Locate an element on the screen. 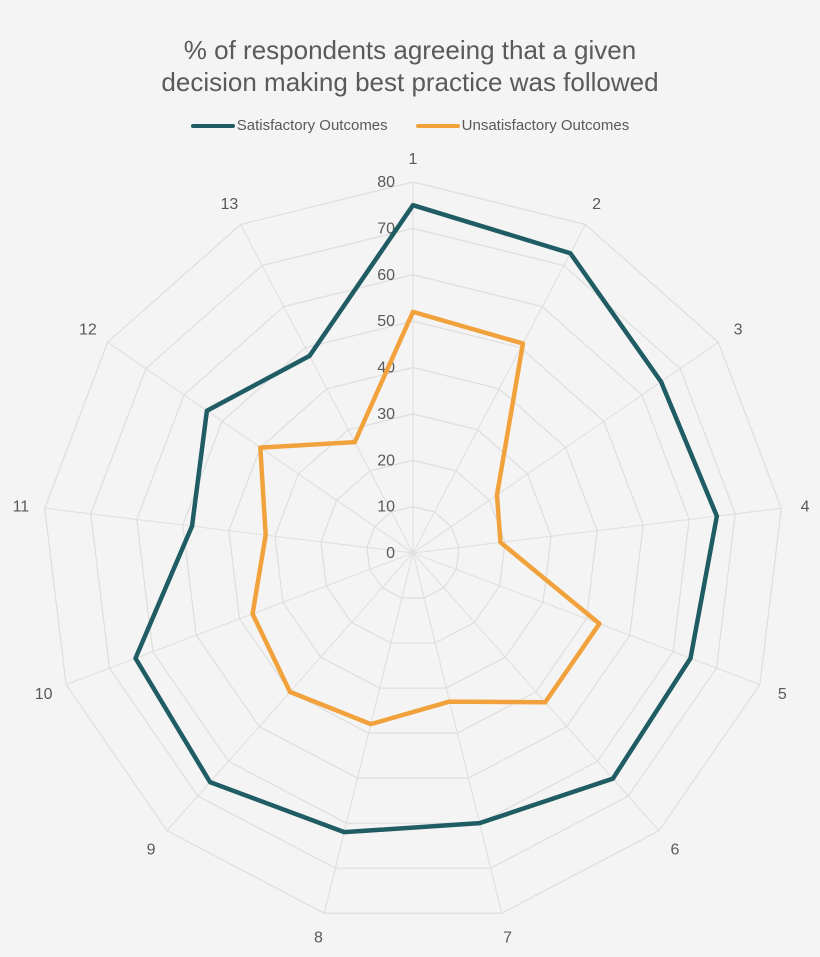 This screenshot has width=820, height=957. category-label-6: 6 is located at coordinates (674, 850).